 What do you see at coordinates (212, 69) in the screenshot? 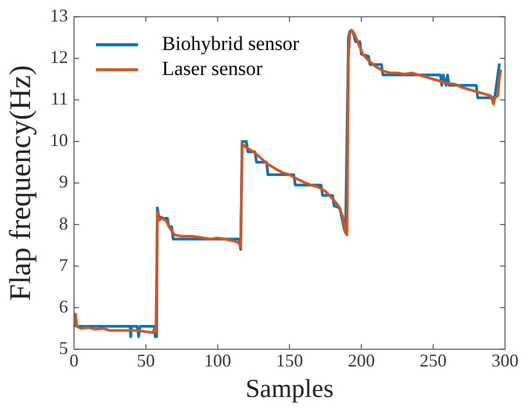
I see `legend-label: Laser sensor` at bounding box center [212, 69].